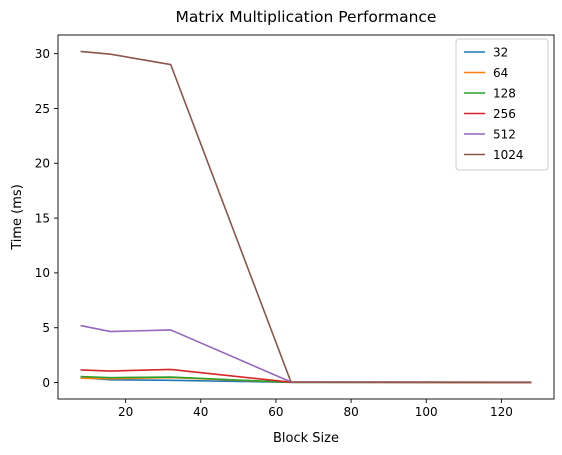 The width and height of the screenshot is (562, 455). What do you see at coordinates (426, 412) in the screenshot?
I see `x-tick-label: 100` at bounding box center [426, 412].